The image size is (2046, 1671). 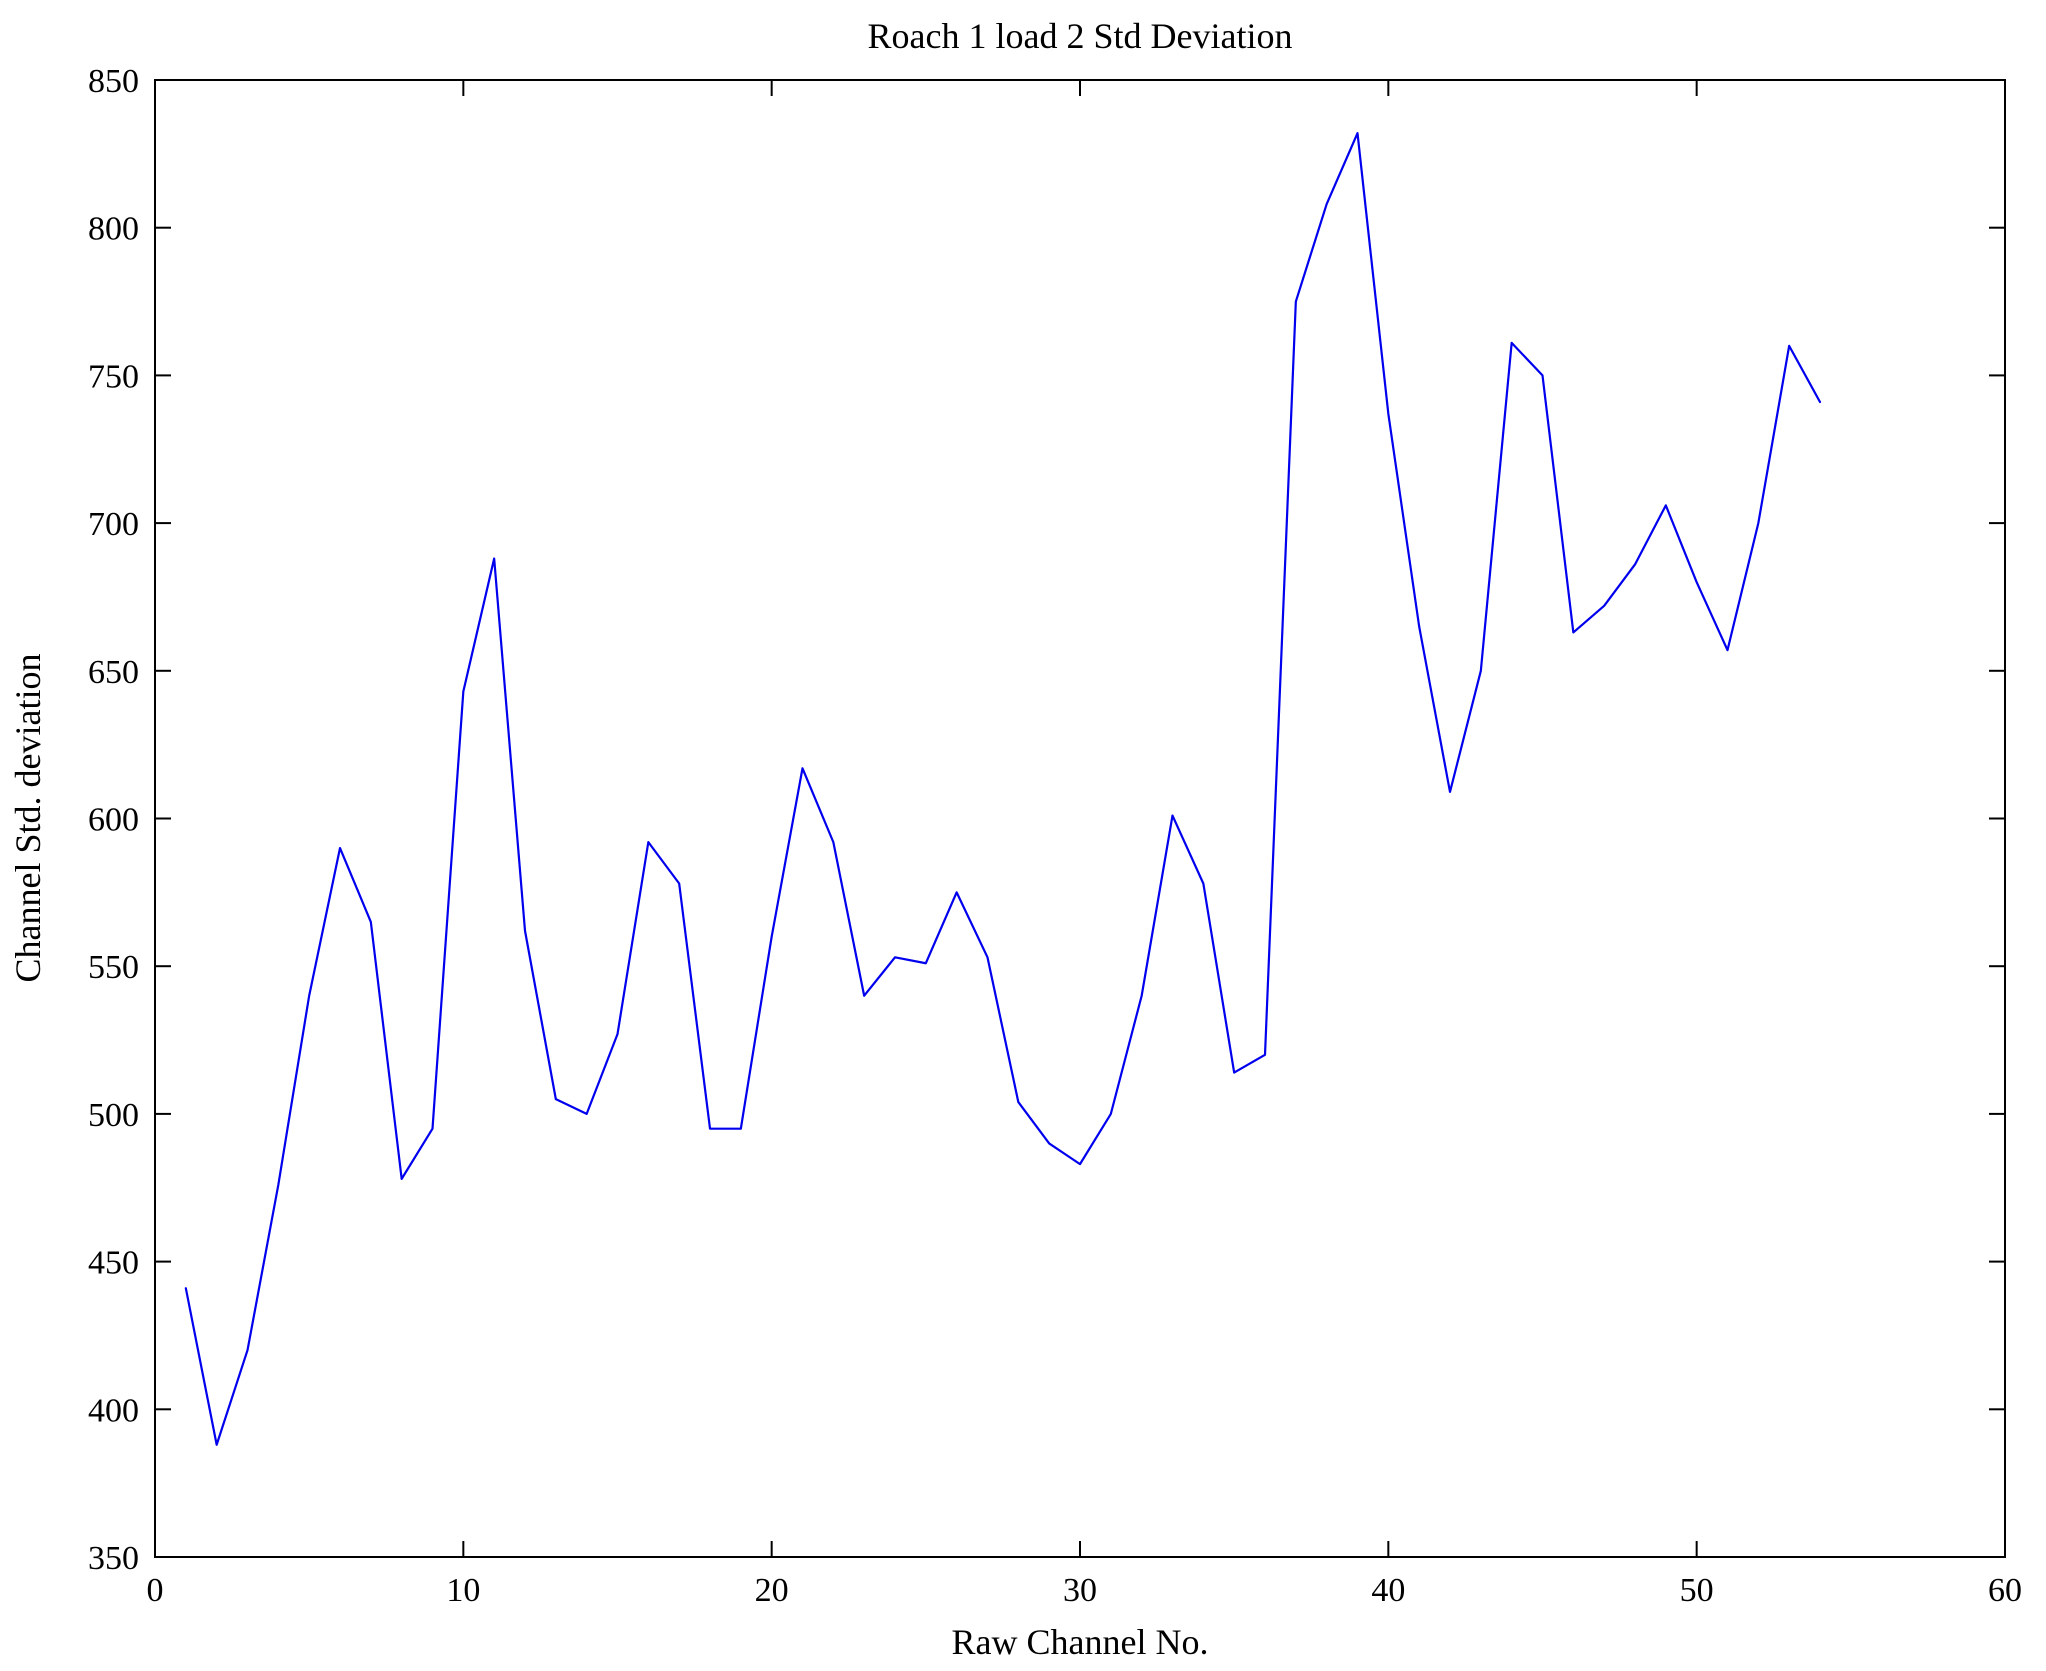 I want to click on x-tick-label: 40, so click(x=1388, y=1590).